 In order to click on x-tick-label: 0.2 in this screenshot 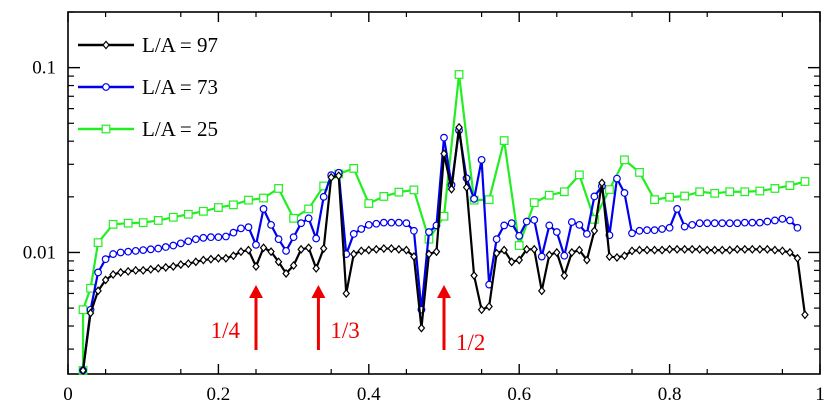, I will do `click(219, 394)`.